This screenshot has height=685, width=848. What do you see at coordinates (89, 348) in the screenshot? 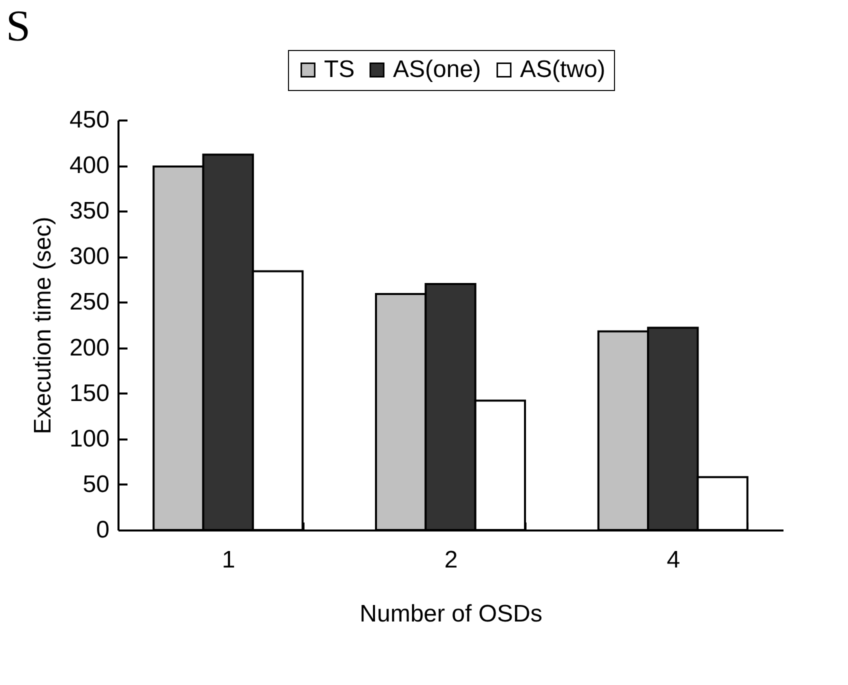
I see `y-tick-label: 200` at bounding box center [89, 348].